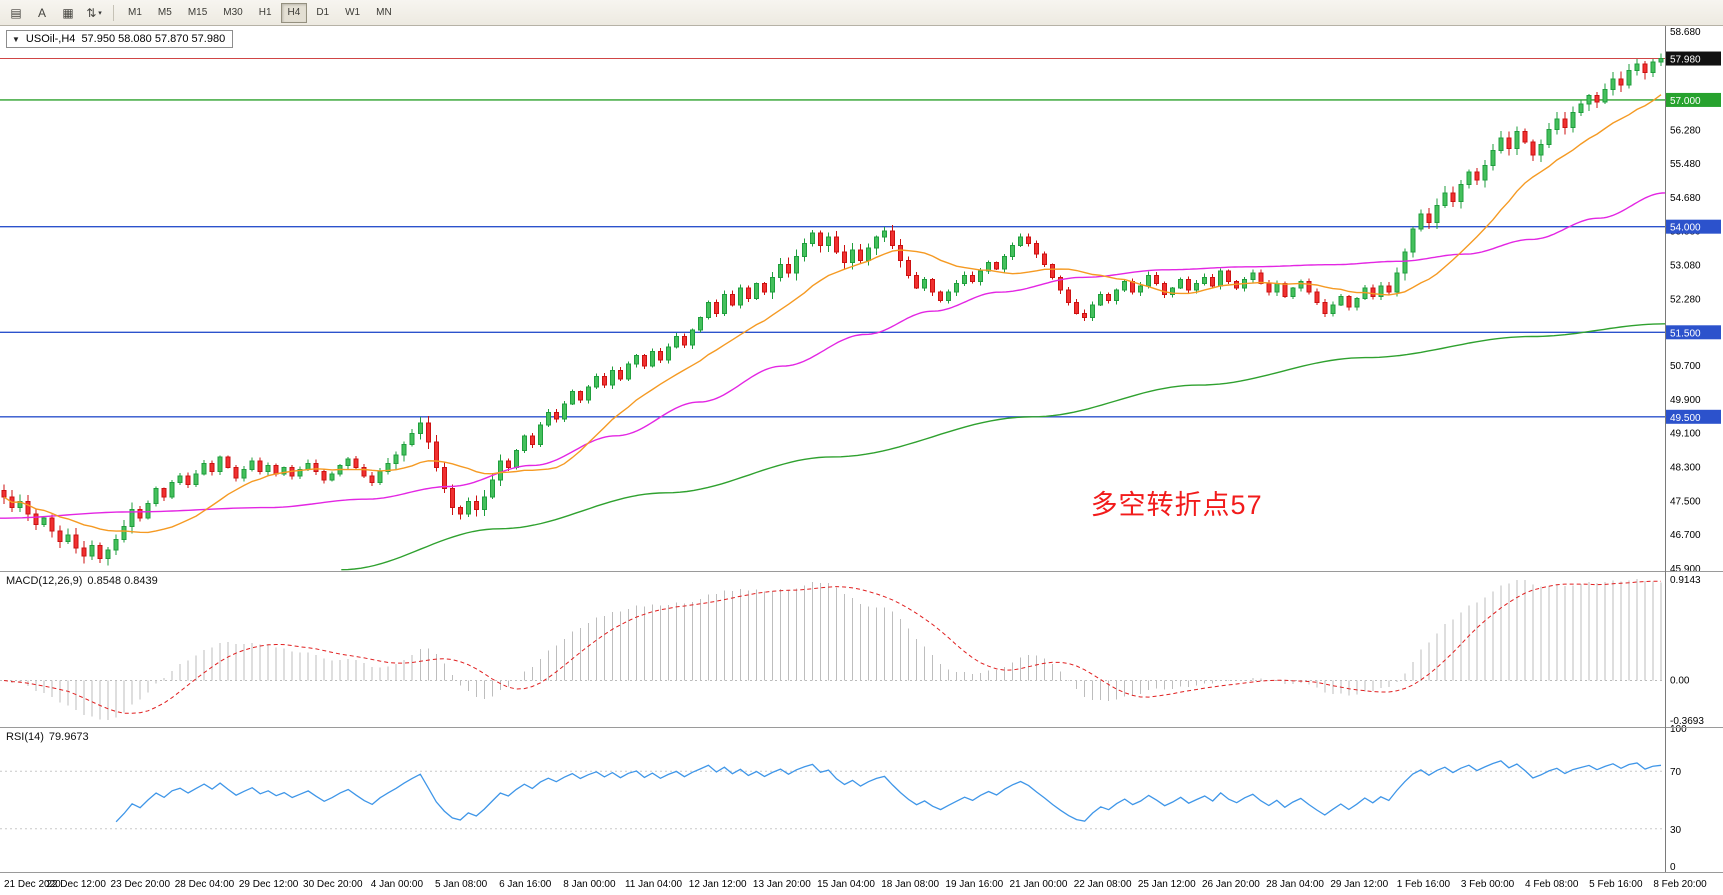 This screenshot has height=895, width=1723. I want to click on price-axis, so click(1694, 449).